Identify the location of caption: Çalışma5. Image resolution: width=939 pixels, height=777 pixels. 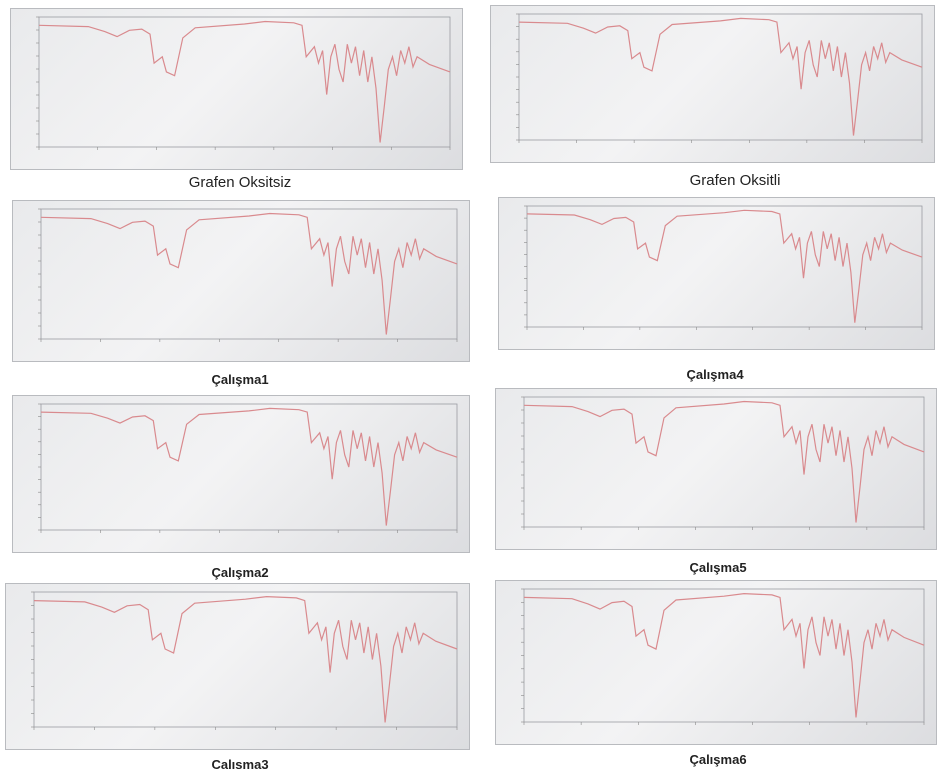
(718, 567).